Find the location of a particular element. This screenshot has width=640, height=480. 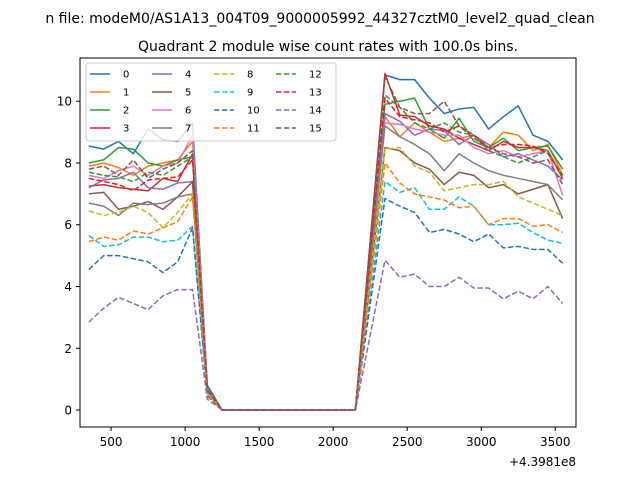

x-tick-label: 3500 is located at coordinates (555, 442).